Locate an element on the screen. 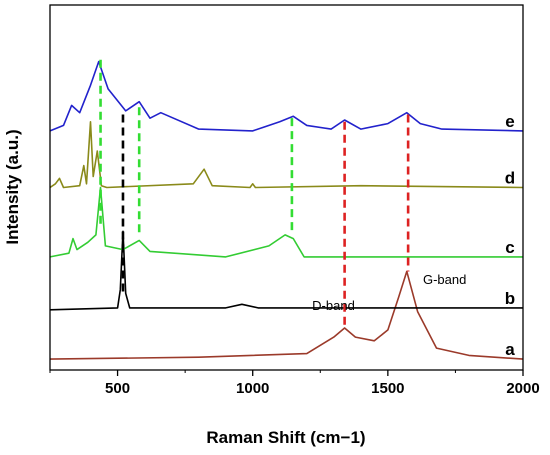 This screenshot has height=455, width=550. series-label-b: b is located at coordinates (510, 298).